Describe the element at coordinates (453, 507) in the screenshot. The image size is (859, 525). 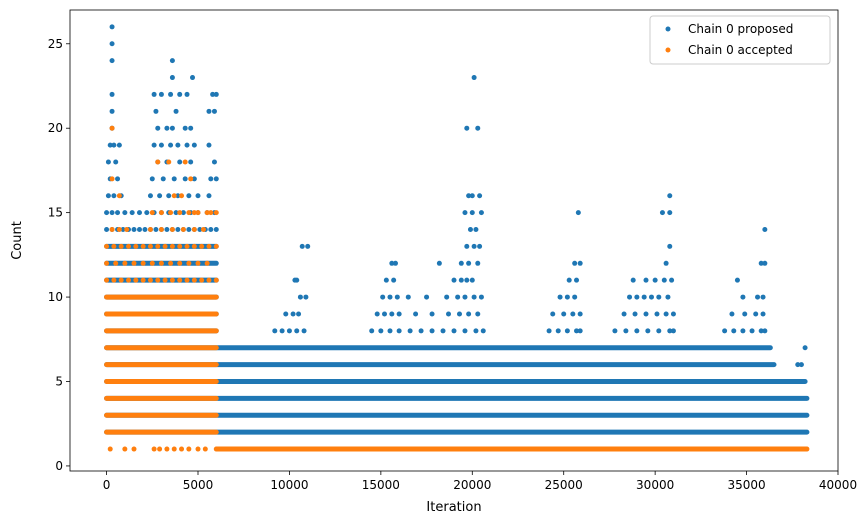
I see `x-axis-label: Iteration` at that location.